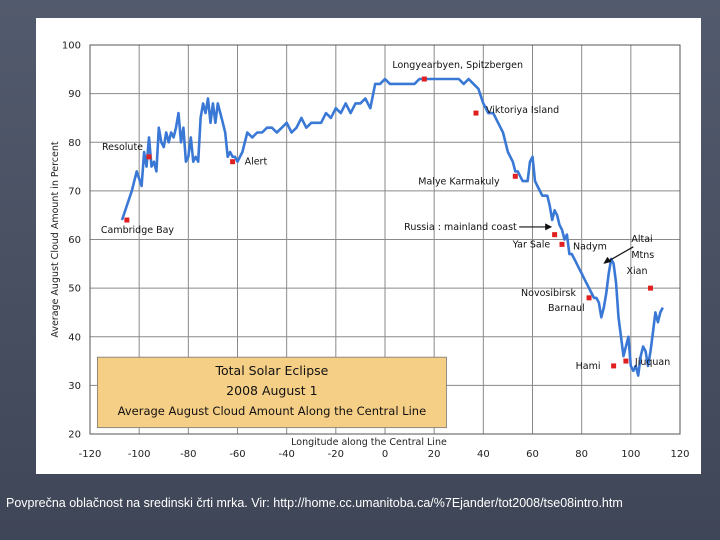 The height and width of the screenshot is (540, 720). Describe the element at coordinates (74, 386) in the screenshot. I see `y-tick-label: 30` at that location.